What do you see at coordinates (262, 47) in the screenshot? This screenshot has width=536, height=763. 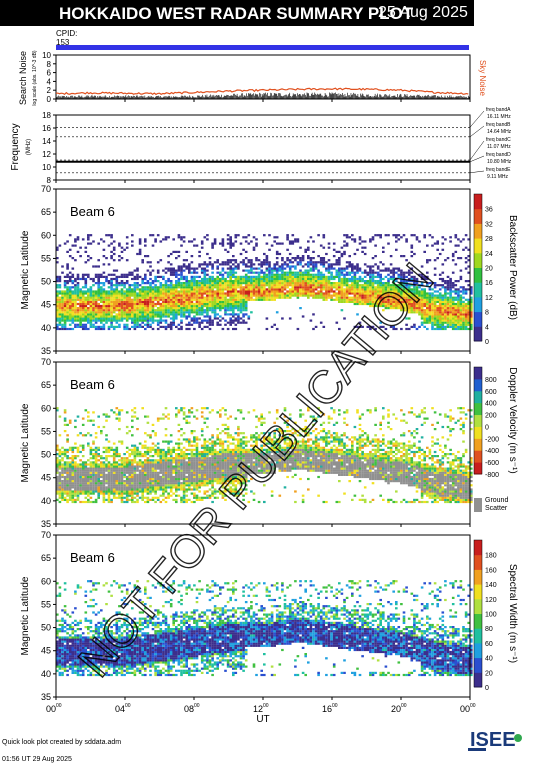 I see `cpid-bar` at bounding box center [262, 47].